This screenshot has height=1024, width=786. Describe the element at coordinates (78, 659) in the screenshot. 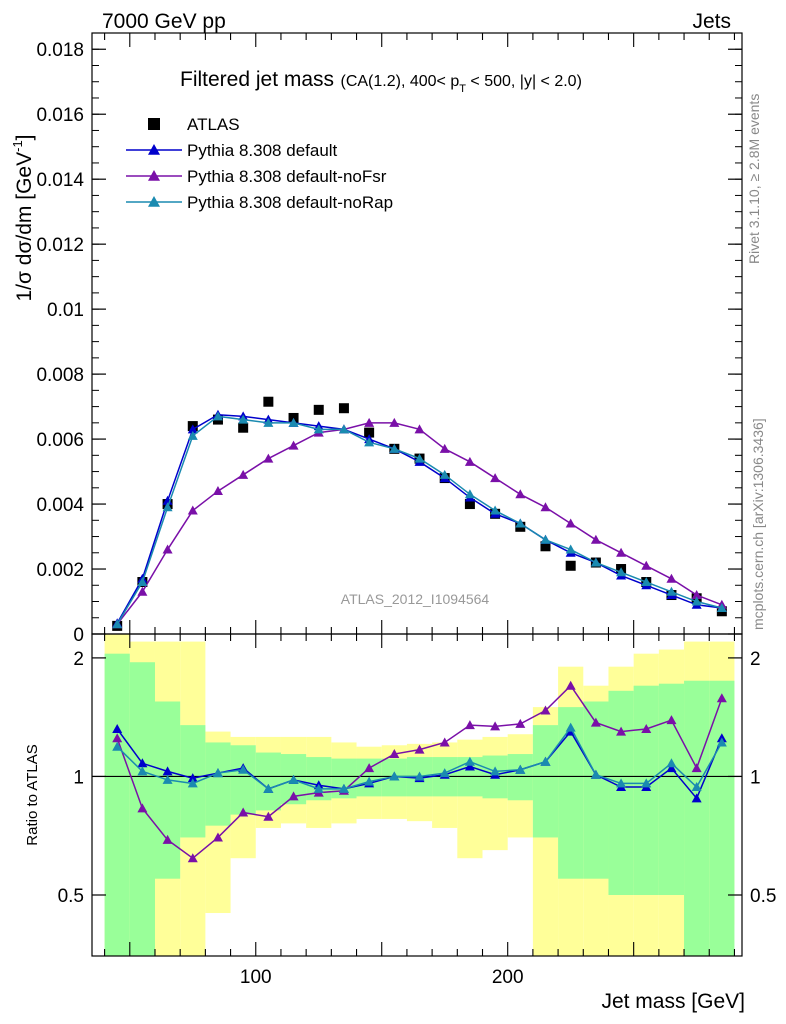

I see `ratio-ytick-label: 2` at that location.